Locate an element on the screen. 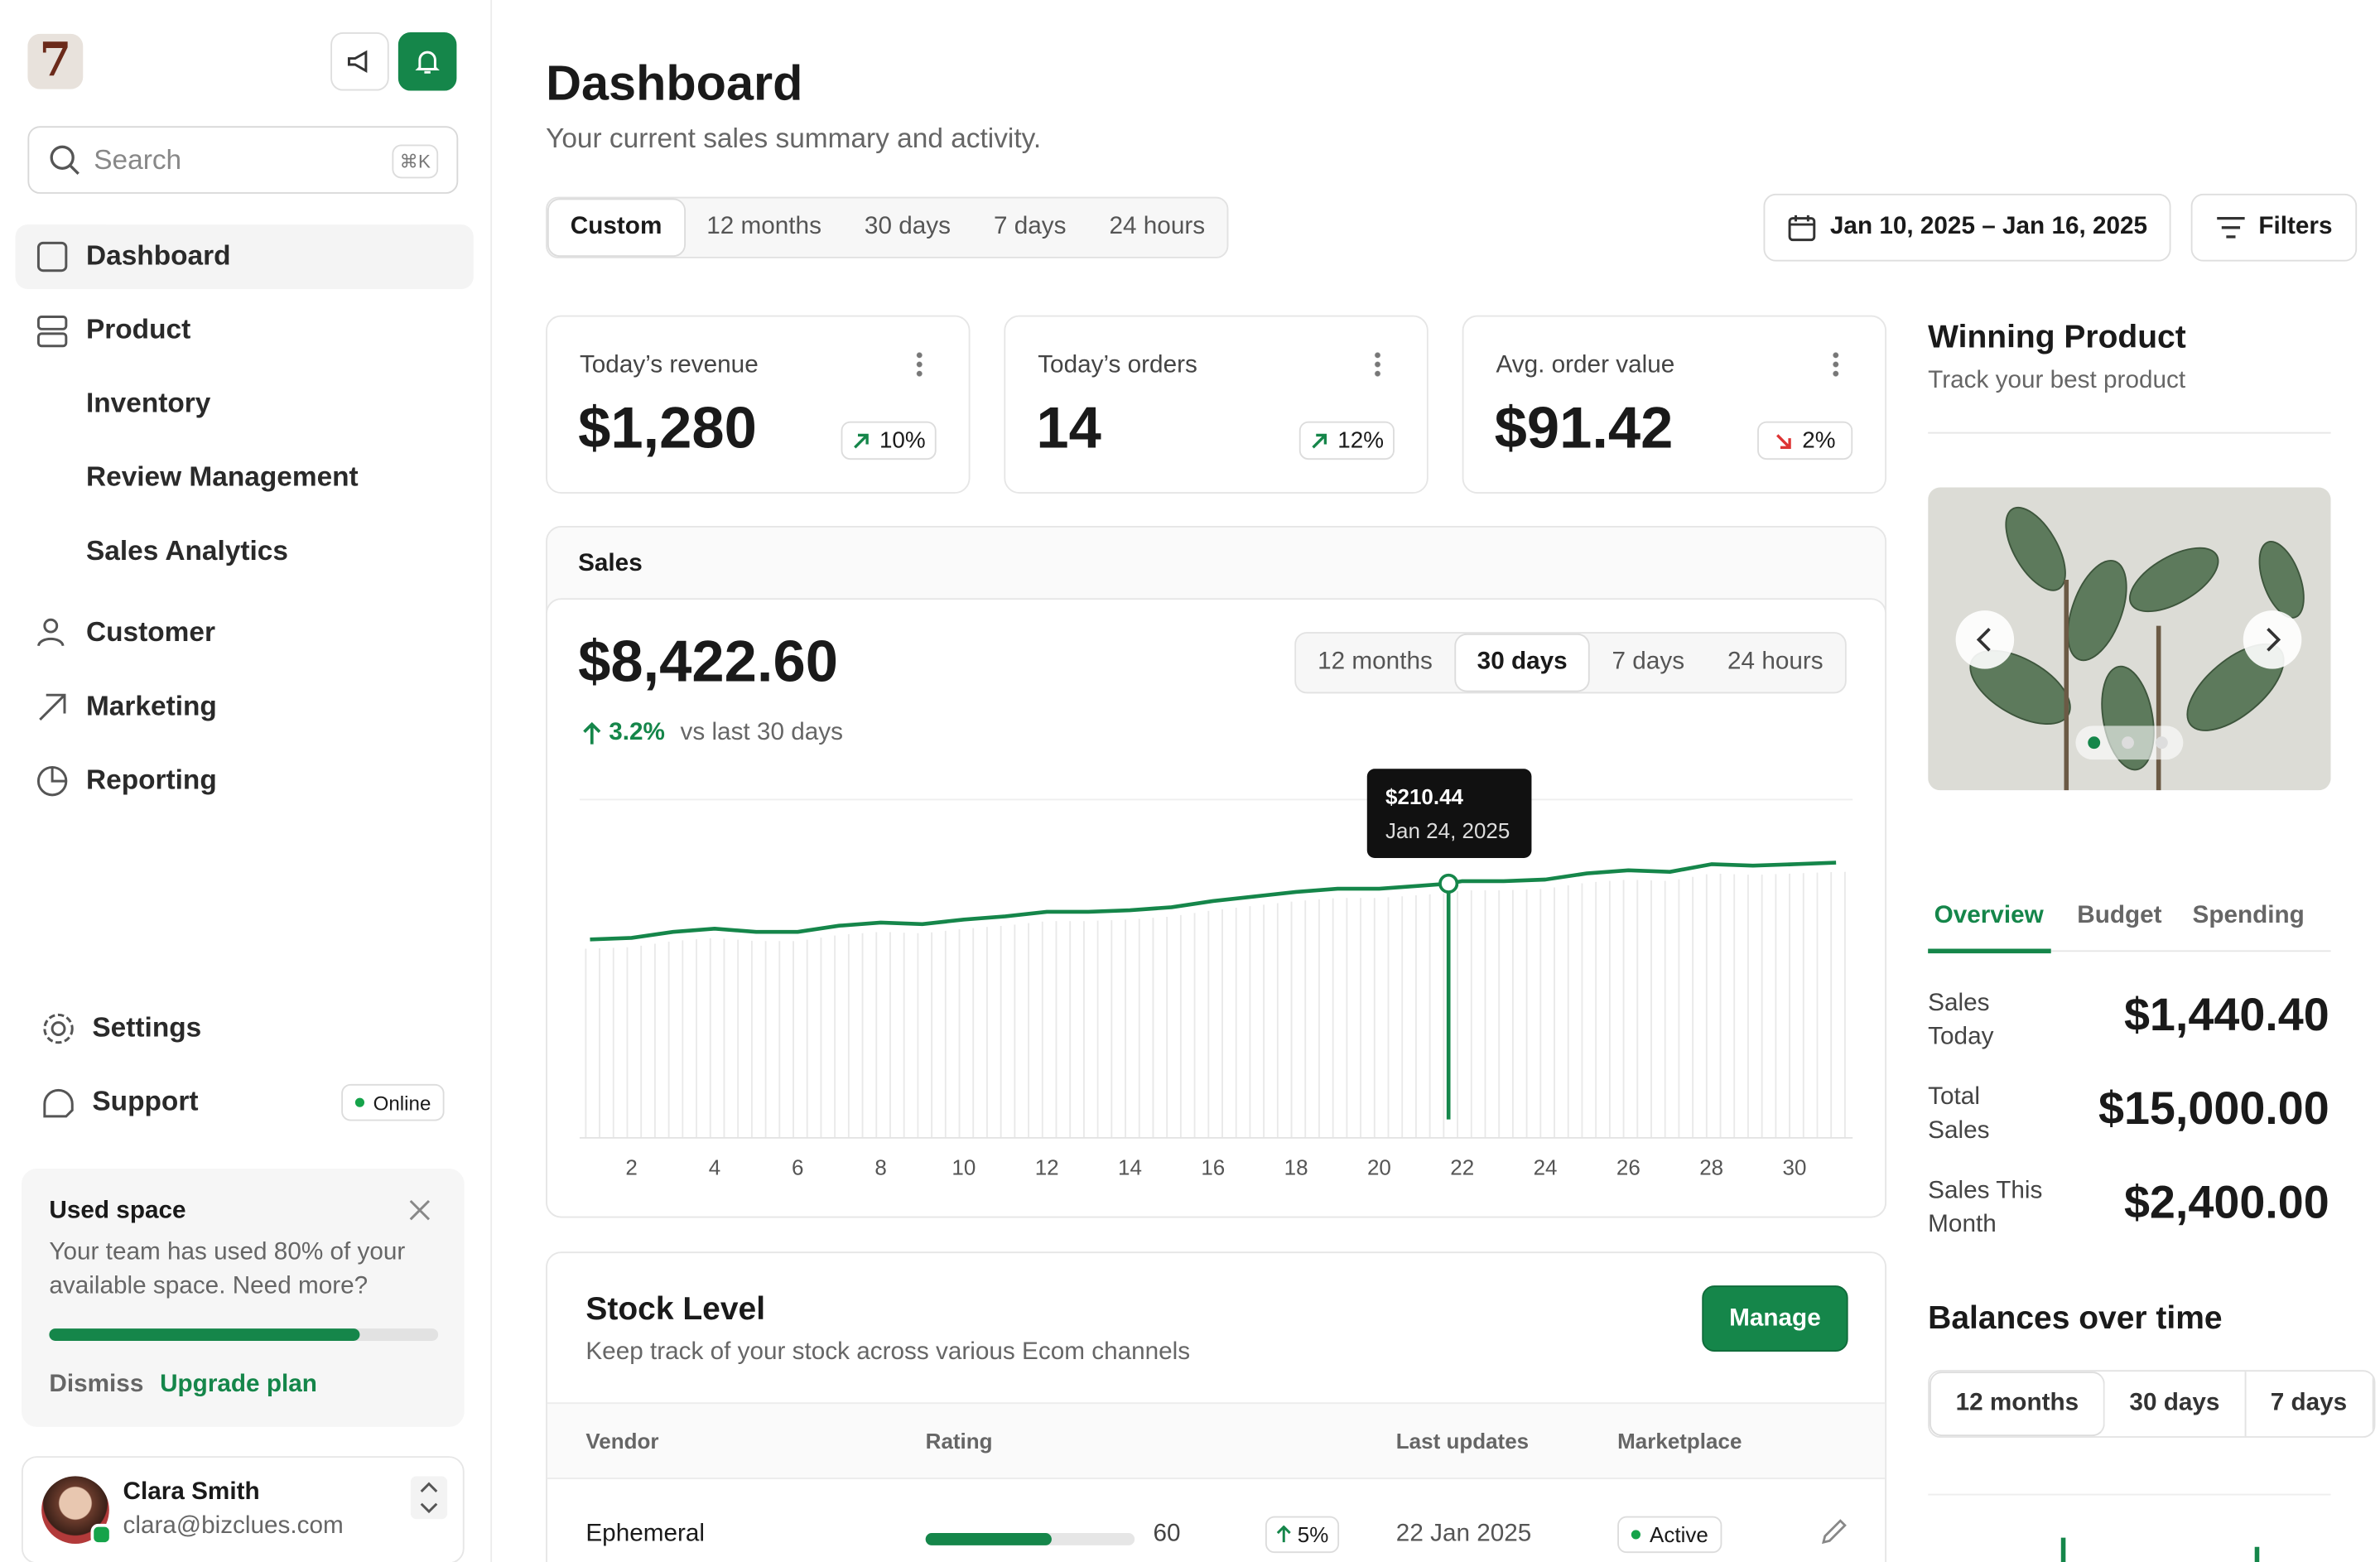 This screenshot has height=1562, width=2380. expand-icon is located at coordinates (429, 1498).